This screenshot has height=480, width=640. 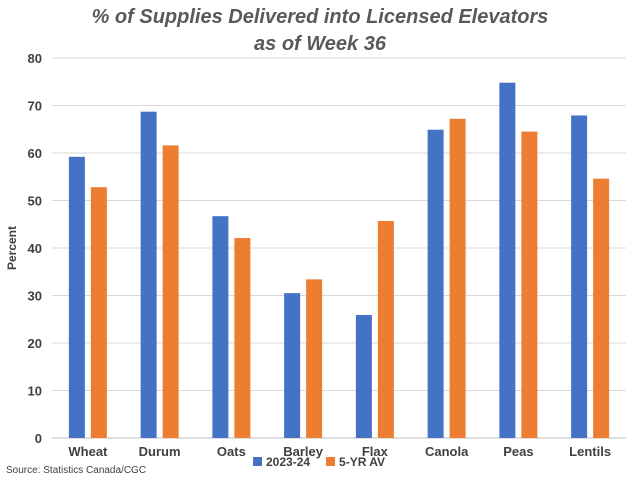 What do you see at coordinates (35, 296) in the screenshot?
I see `y-tick-label: 30` at bounding box center [35, 296].